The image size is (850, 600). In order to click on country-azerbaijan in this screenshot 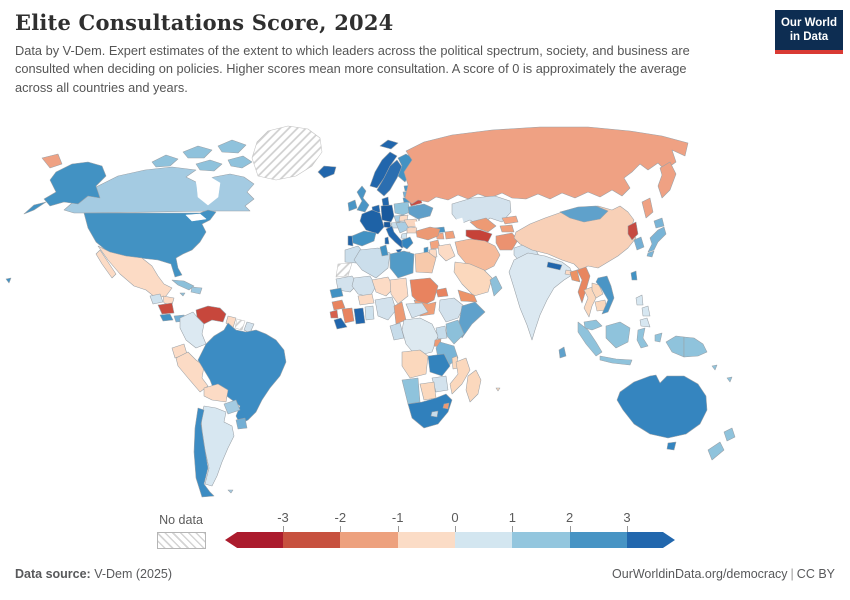, I will do `click(450, 235)`.